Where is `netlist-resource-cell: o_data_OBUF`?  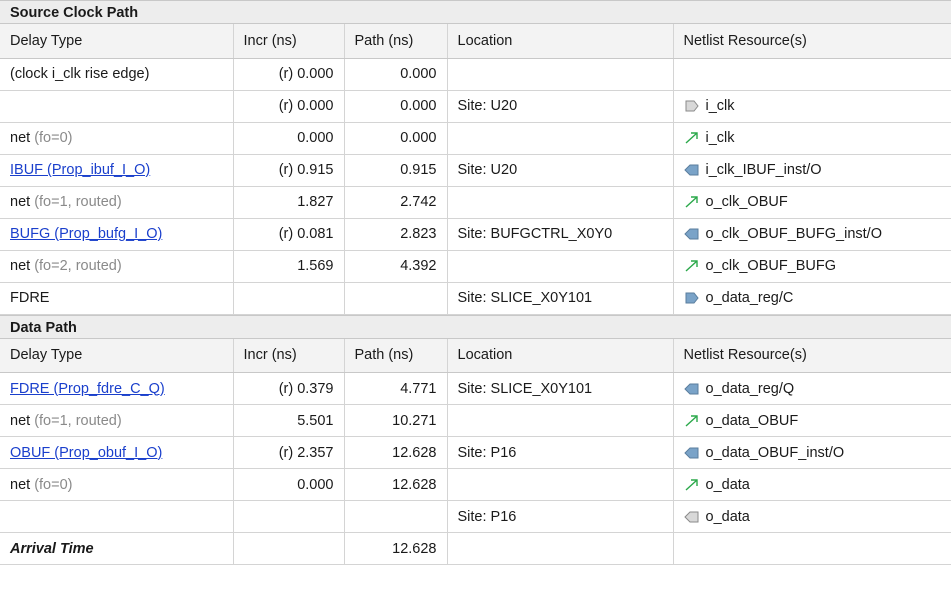
netlist-resource-cell: o_data_OBUF is located at coordinates (812, 420).